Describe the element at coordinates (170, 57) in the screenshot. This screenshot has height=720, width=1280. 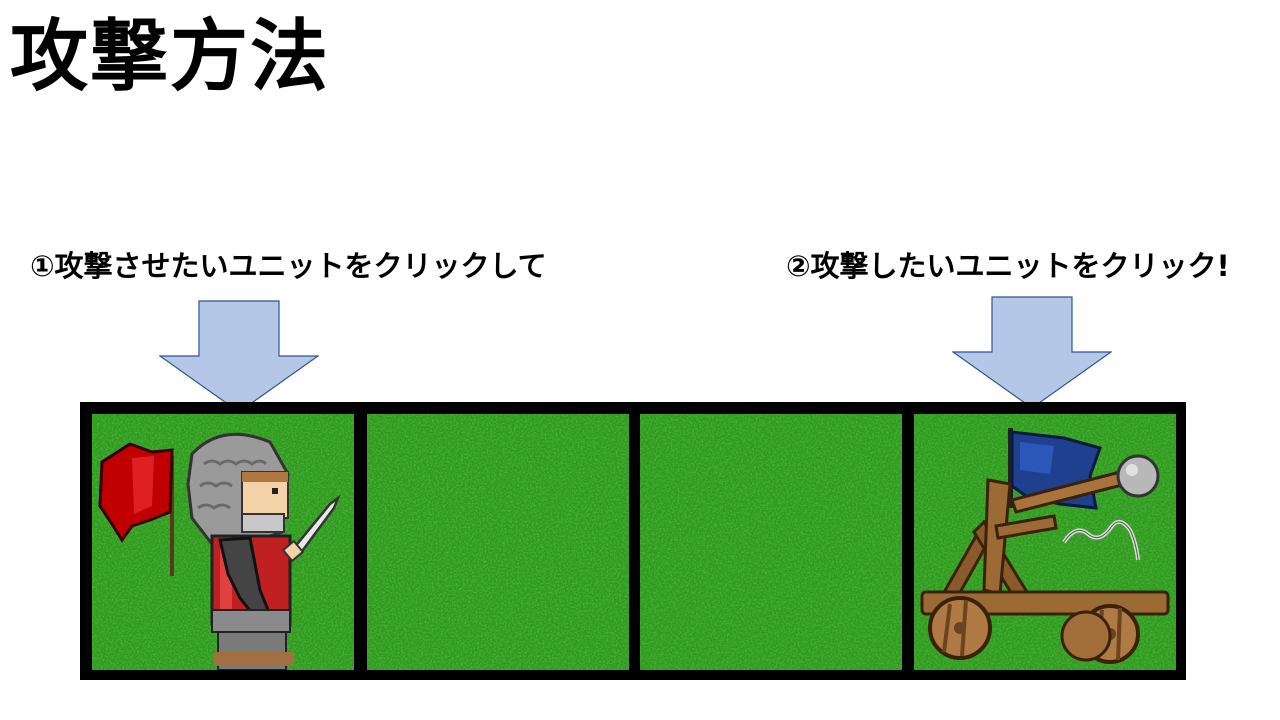
I see `page-title: 攻撃方法` at that location.